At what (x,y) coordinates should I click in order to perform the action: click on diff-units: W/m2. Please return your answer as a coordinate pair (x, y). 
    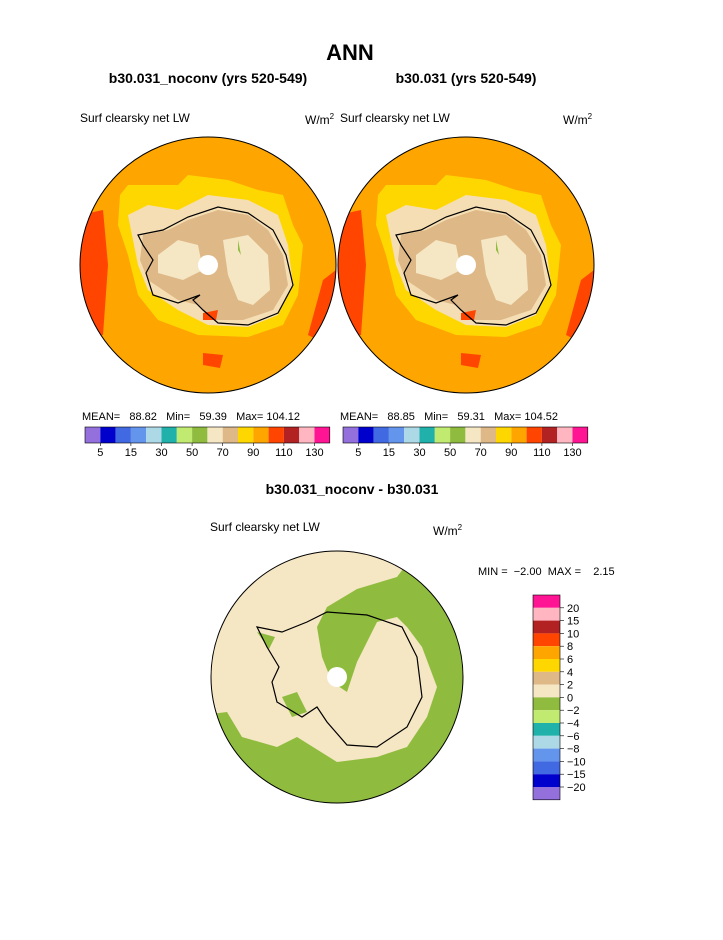
    Looking at the image, I should click on (448, 530).